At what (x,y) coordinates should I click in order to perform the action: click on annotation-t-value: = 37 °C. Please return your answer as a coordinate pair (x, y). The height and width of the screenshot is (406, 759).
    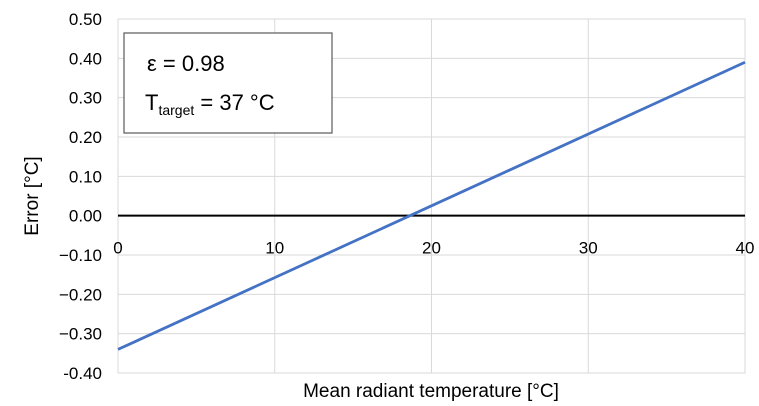
    Looking at the image, I should click on (234, 102).